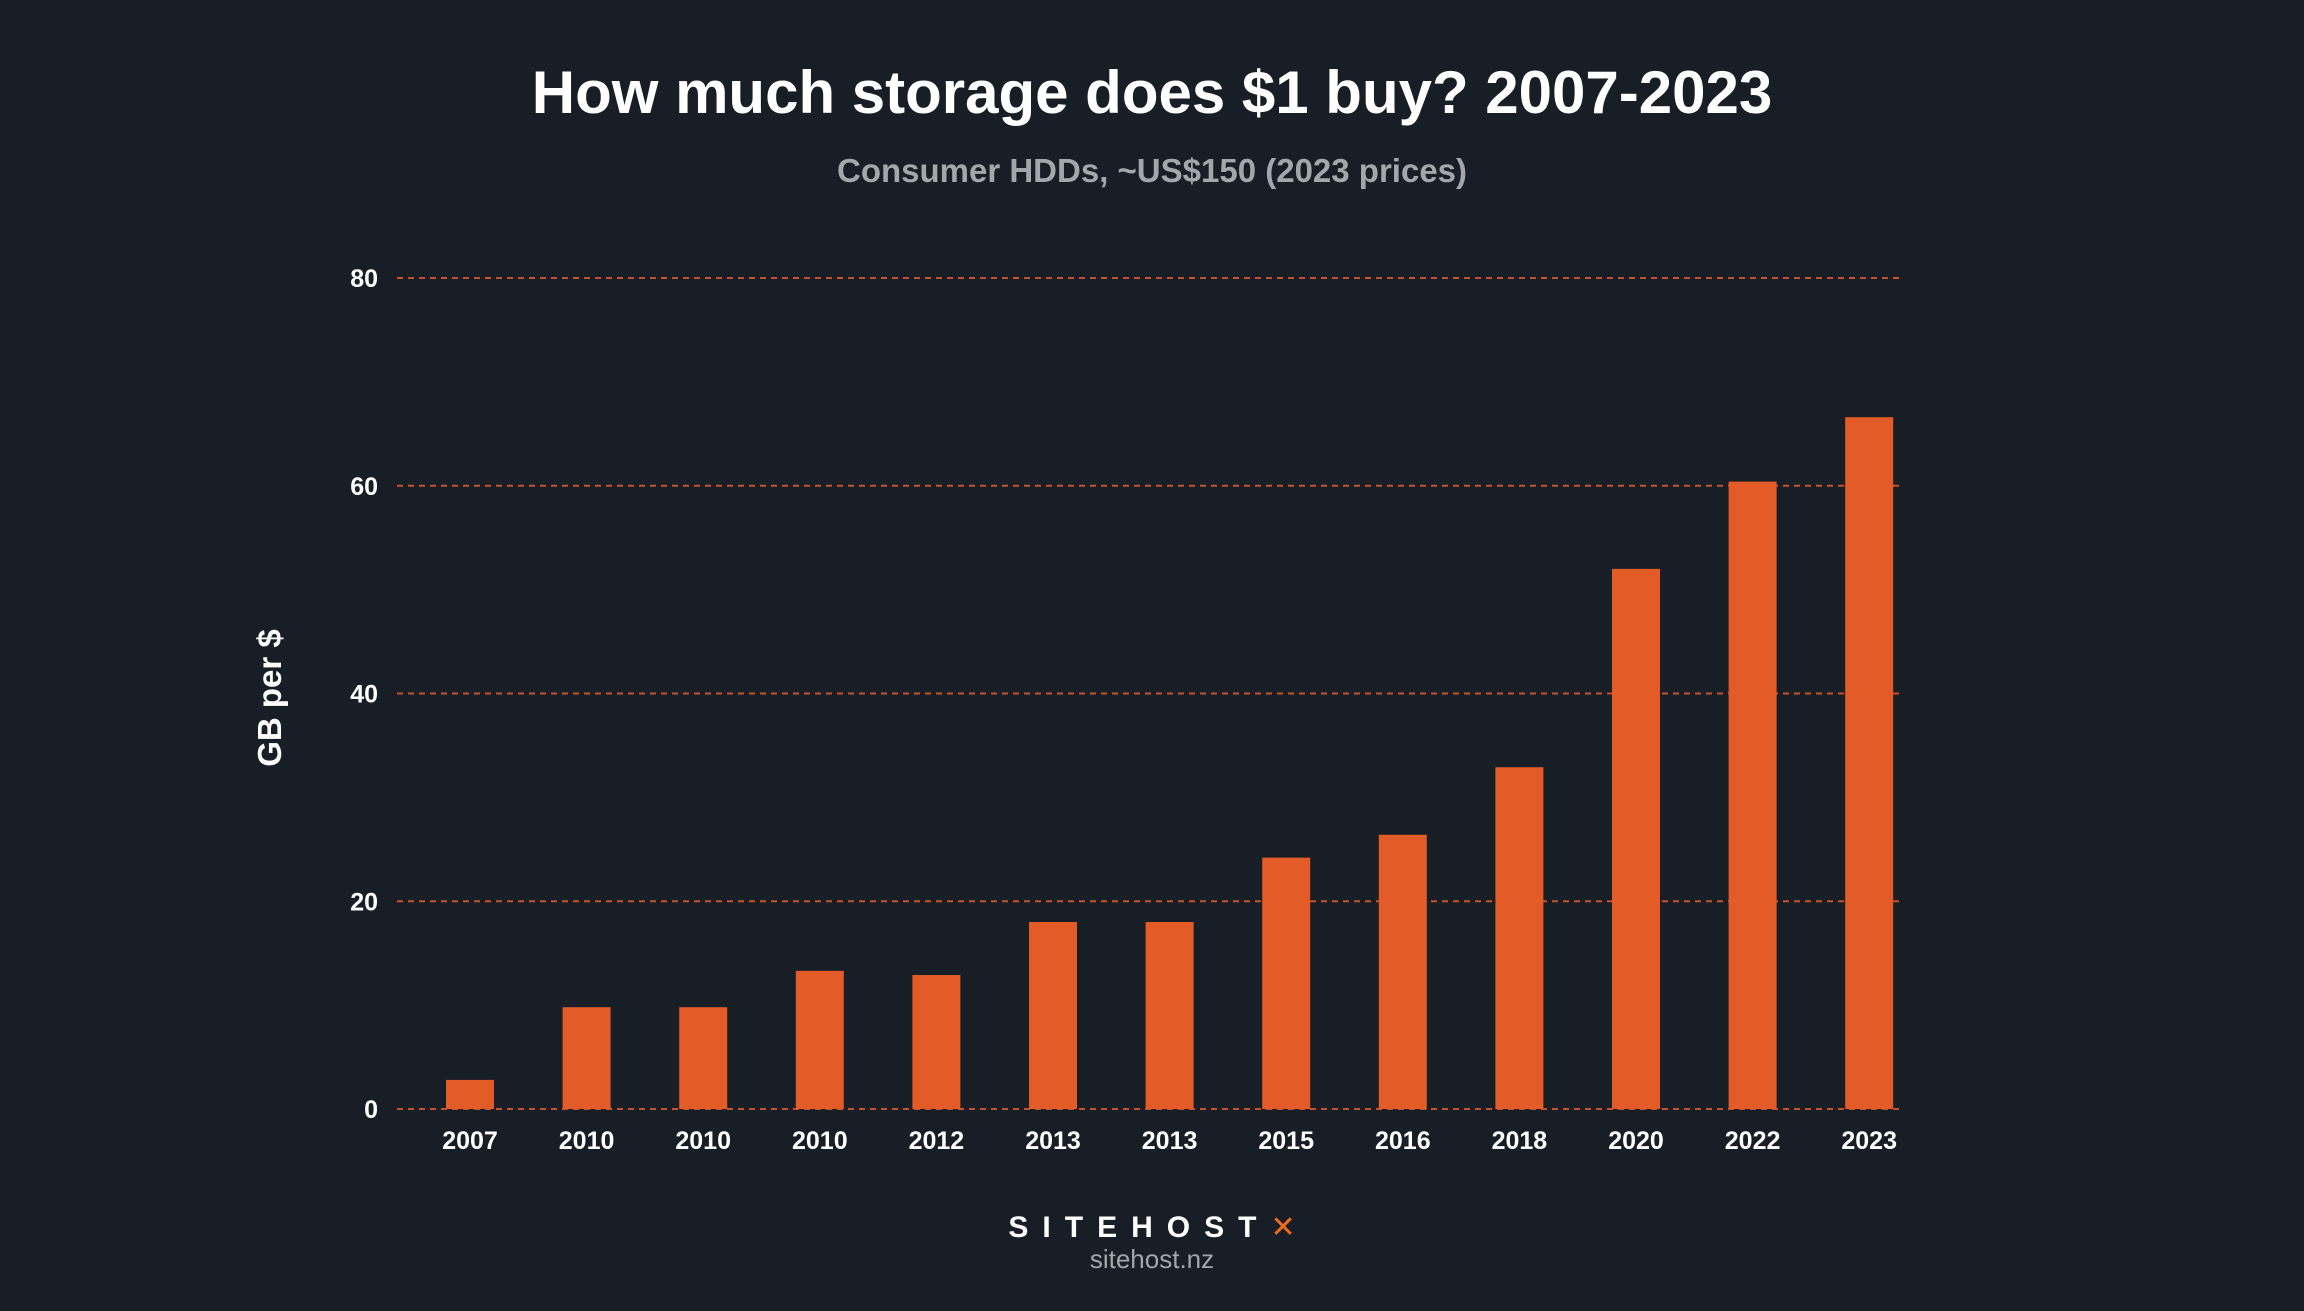 This screenshot has width=2304, height=1311. Describe the element at coordinates (1286, 1141) in the screenshot. I see `x-tick-label: 2015` at that location.